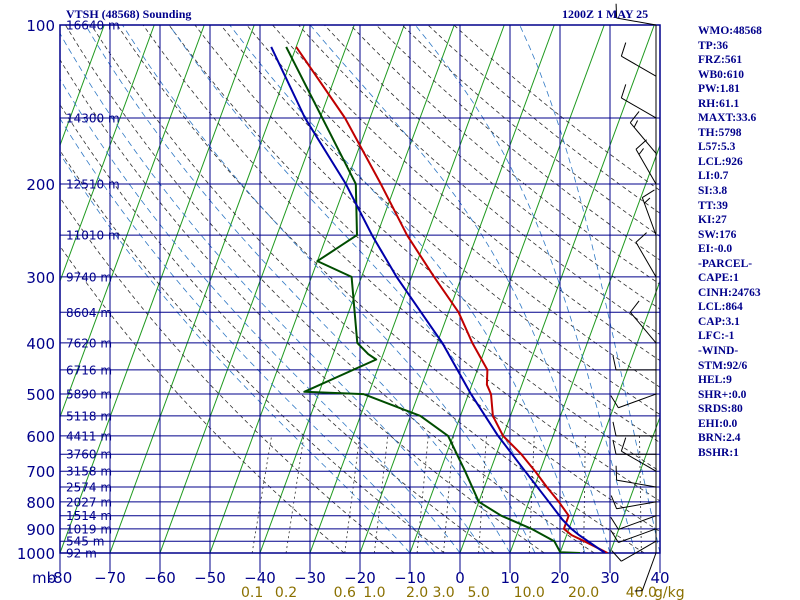 This screenshot has width=800, height=600. Describe the element at coordinates (93, 26) in the screenshot. I see `height-label: 16640 m` at that location.